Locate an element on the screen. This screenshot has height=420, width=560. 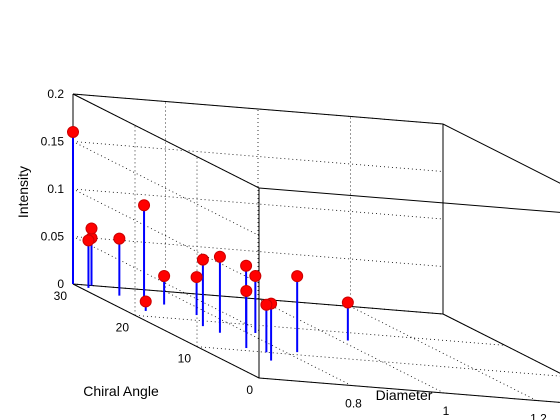
z-tick-label: 0 is located at coordinates (60, 284).